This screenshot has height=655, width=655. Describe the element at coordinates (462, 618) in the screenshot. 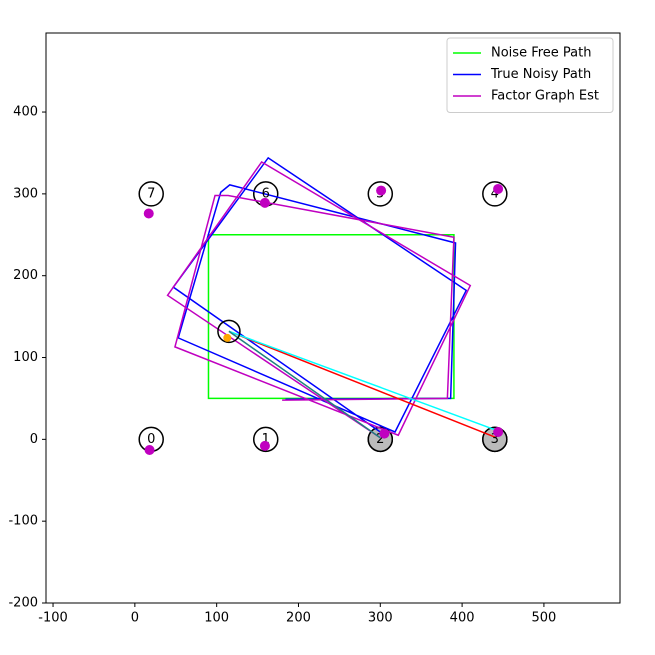

I see `x-tick-label: 400` at that location.